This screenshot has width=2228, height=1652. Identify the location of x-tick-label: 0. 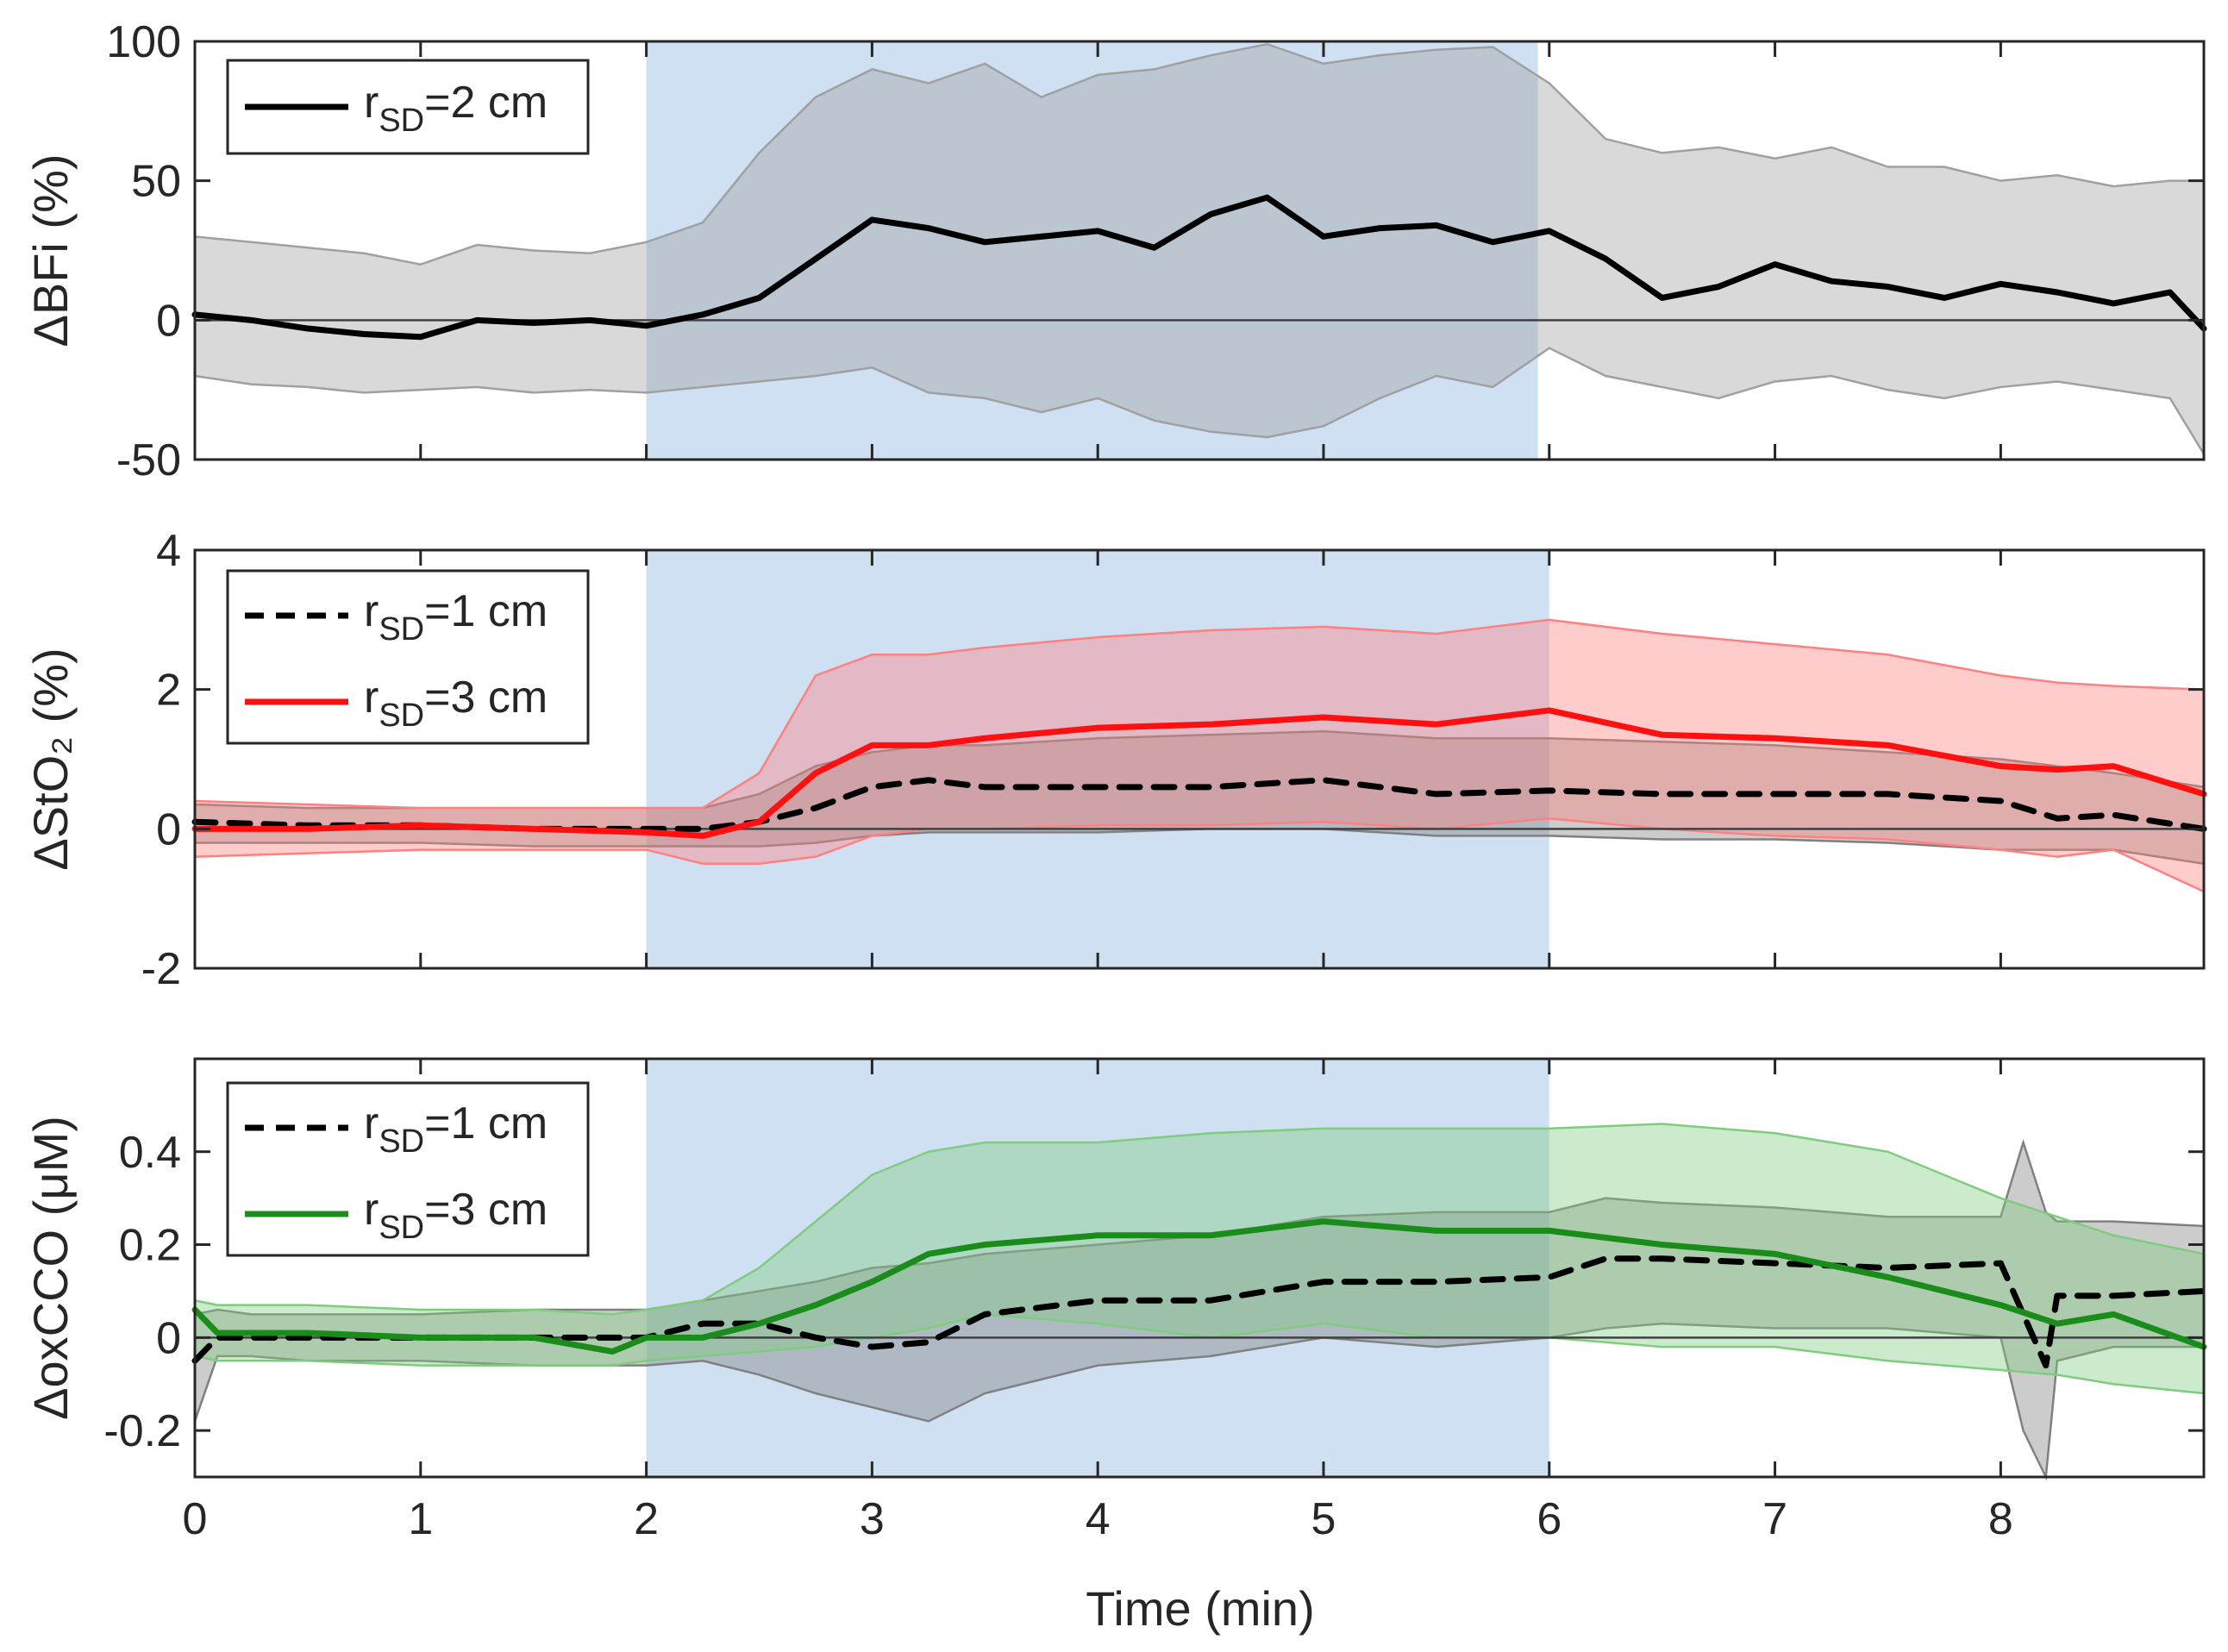
(195, 1519).